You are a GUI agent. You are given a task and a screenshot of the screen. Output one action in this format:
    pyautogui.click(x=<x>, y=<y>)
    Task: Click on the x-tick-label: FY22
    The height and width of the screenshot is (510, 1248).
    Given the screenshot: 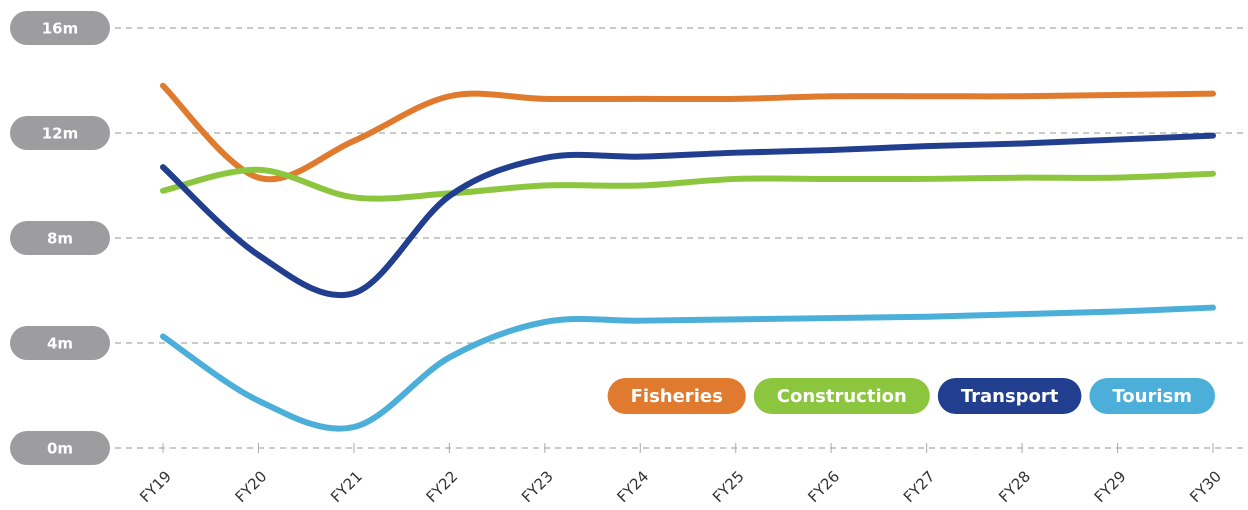 What is the action you would take?
    pyautogui.click(x=442, y=486)
    